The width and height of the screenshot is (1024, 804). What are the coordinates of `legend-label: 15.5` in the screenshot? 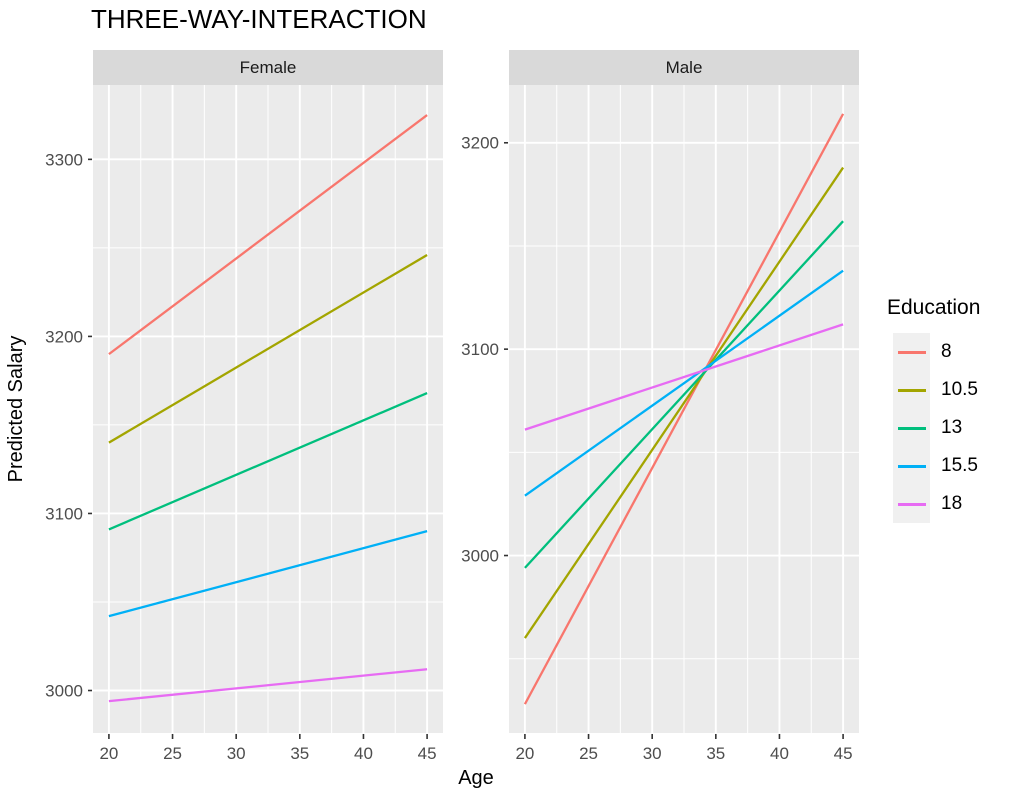 It's located at (959, 465).